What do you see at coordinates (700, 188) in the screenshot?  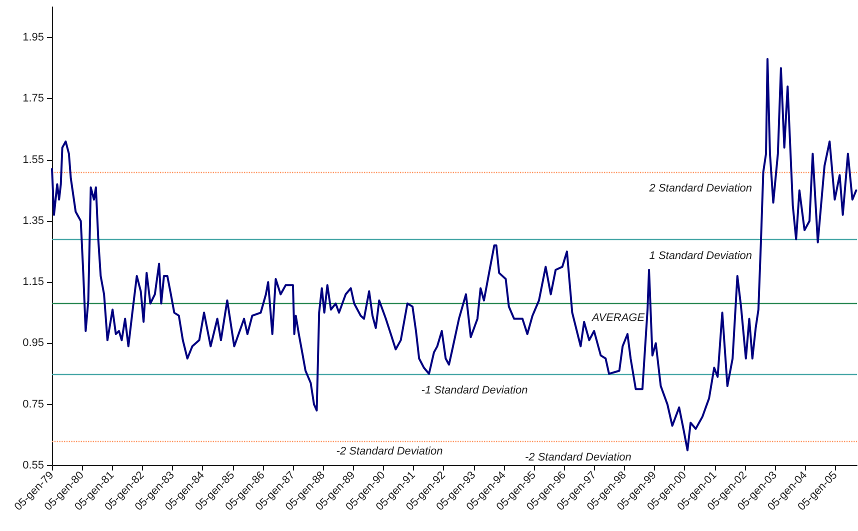 I see `ref-line-label: 2 Standard Deviation` at bounding box center [700, 188].